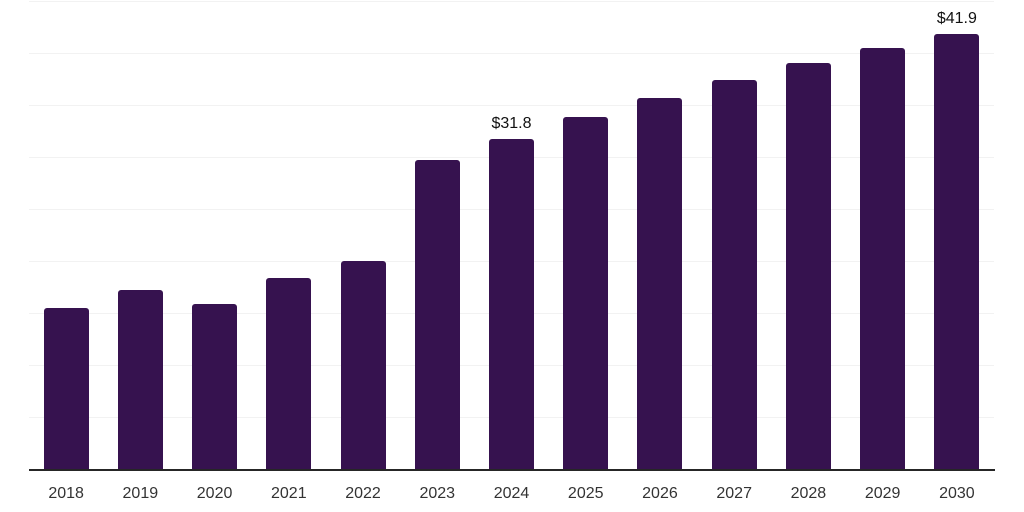 Image resolution: width=1024 pixels, height=512 pixels. What do you see at coordinates (140, 493) in the screenshot?
I see `x-tick-label-2019: 2019` at bounding box center [140, 493].